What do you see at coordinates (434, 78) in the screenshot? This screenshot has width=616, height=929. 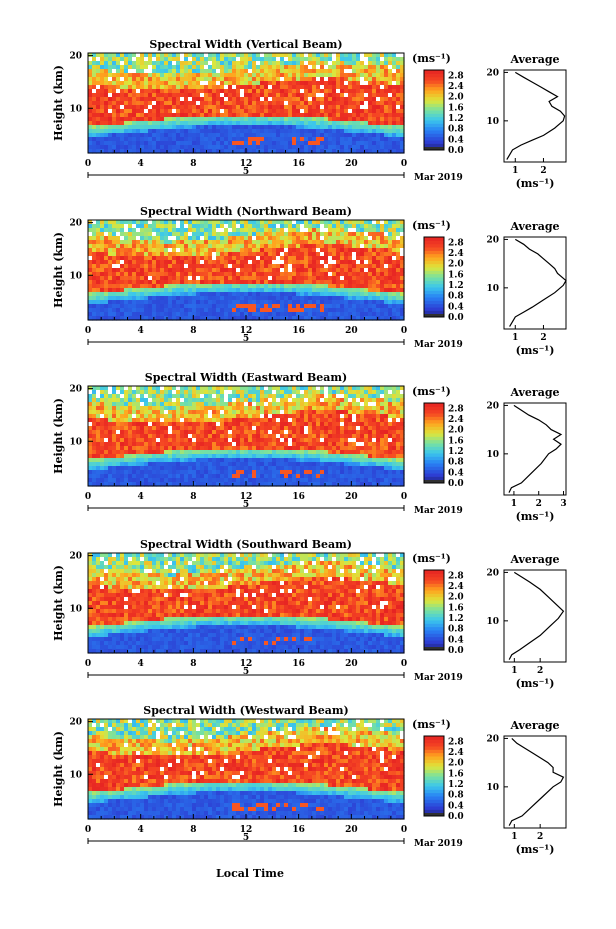 I see `colorbar-segment` at bounding box center [434, 78].